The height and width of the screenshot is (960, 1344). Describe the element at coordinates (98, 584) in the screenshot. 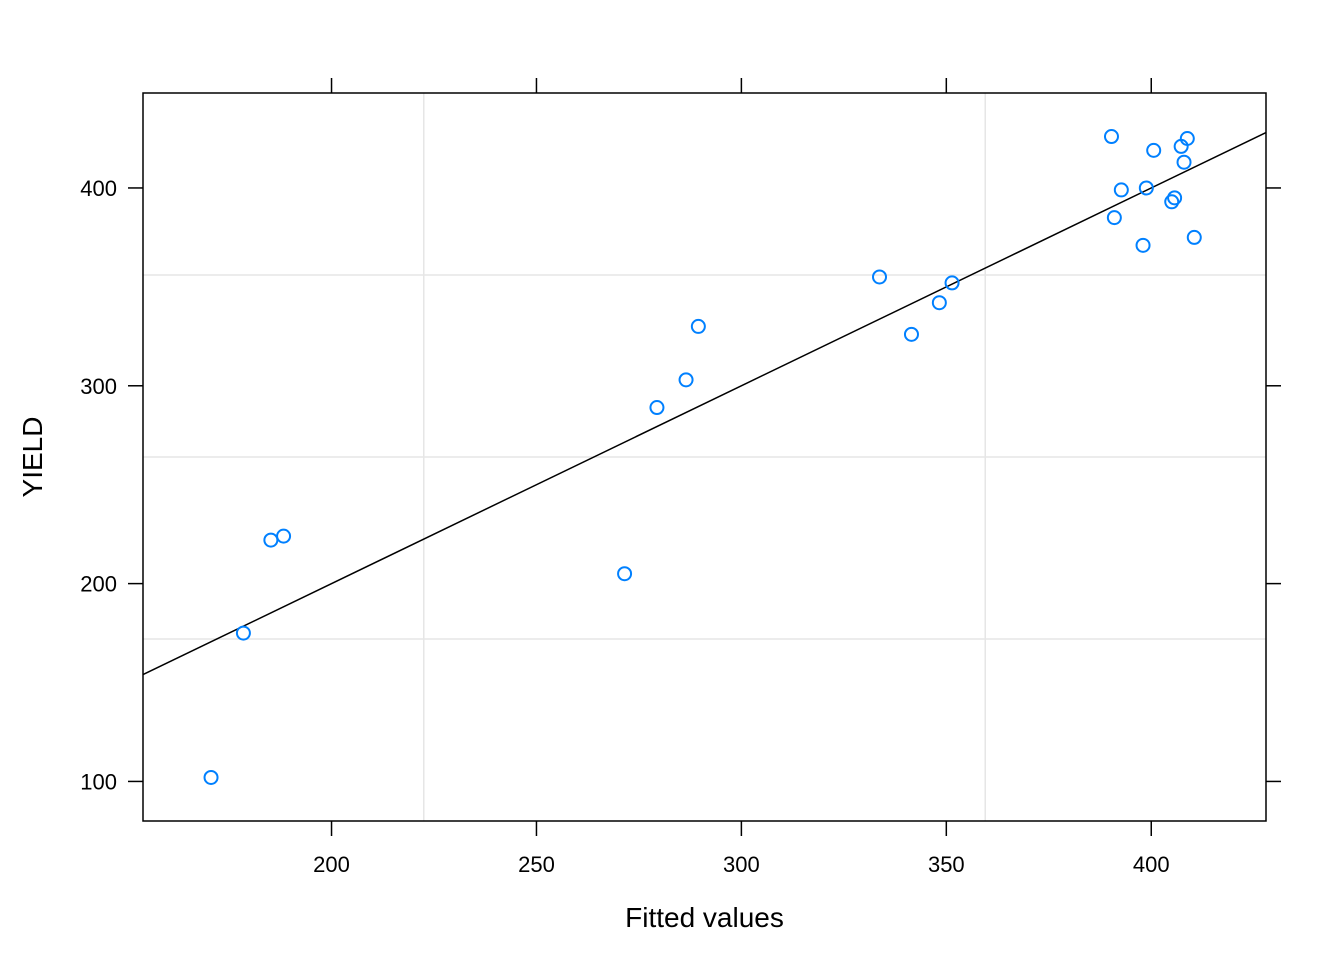

I see `y-tick-label-1: 200` at that location.